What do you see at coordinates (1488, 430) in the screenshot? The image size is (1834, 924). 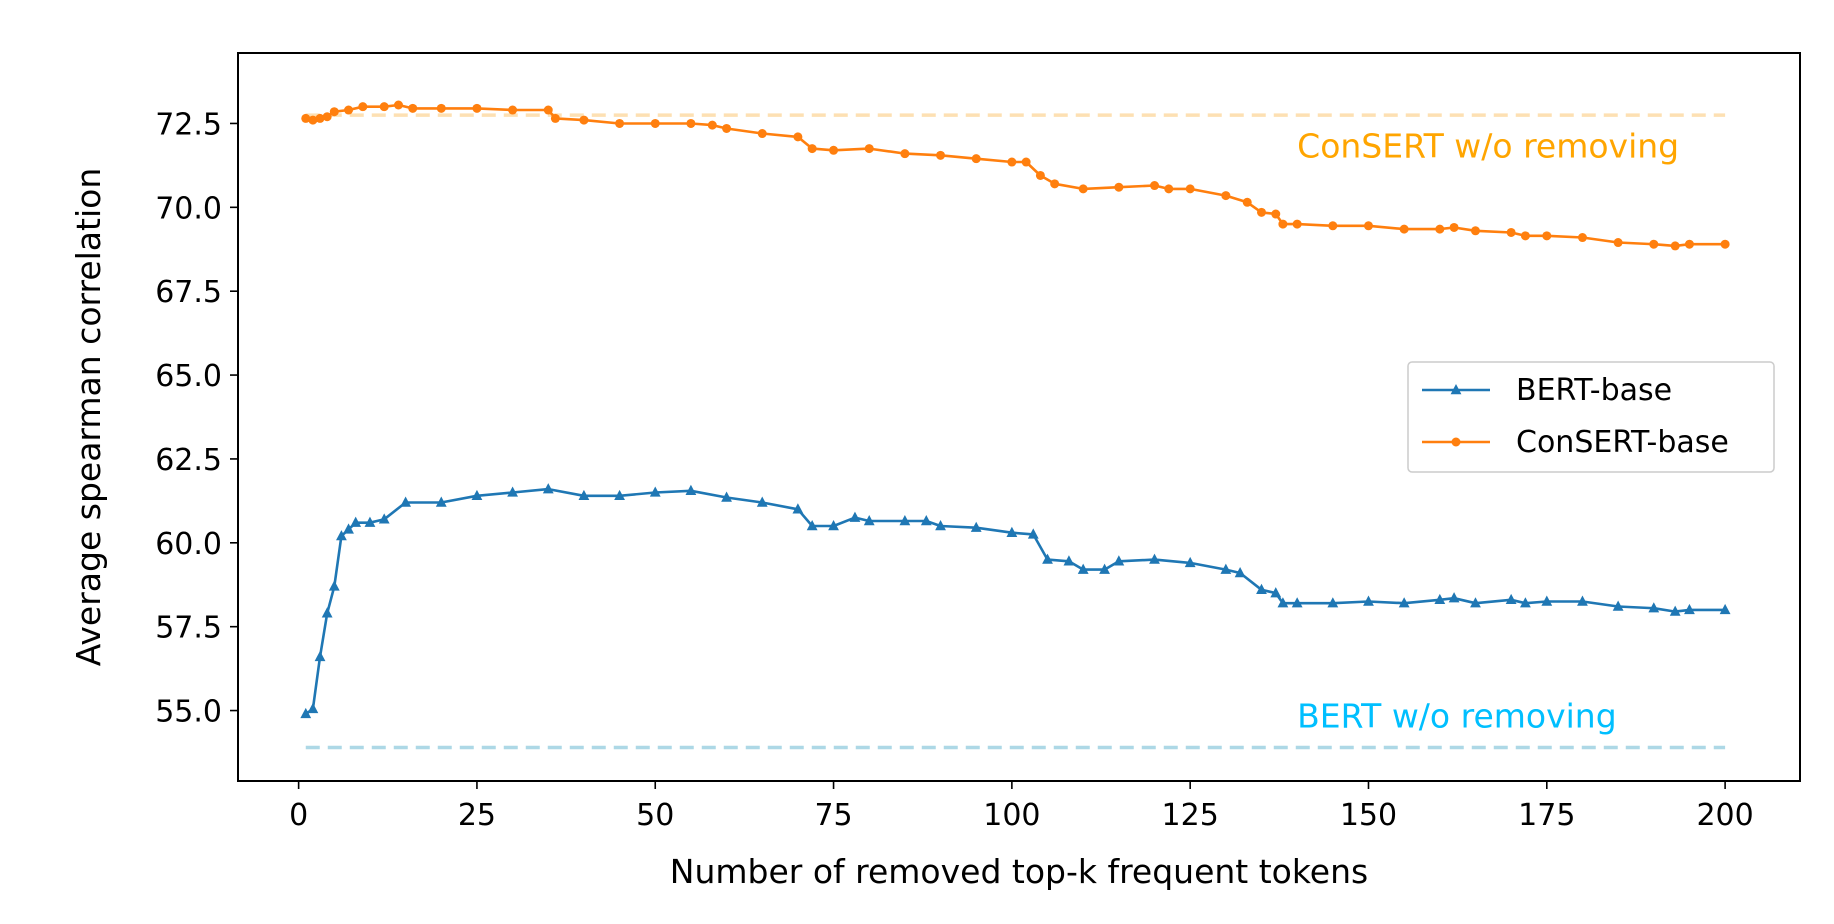 I see `annotations: ConSERT w/o removing BERT w/o removing` at bounding box center [1488, 430].